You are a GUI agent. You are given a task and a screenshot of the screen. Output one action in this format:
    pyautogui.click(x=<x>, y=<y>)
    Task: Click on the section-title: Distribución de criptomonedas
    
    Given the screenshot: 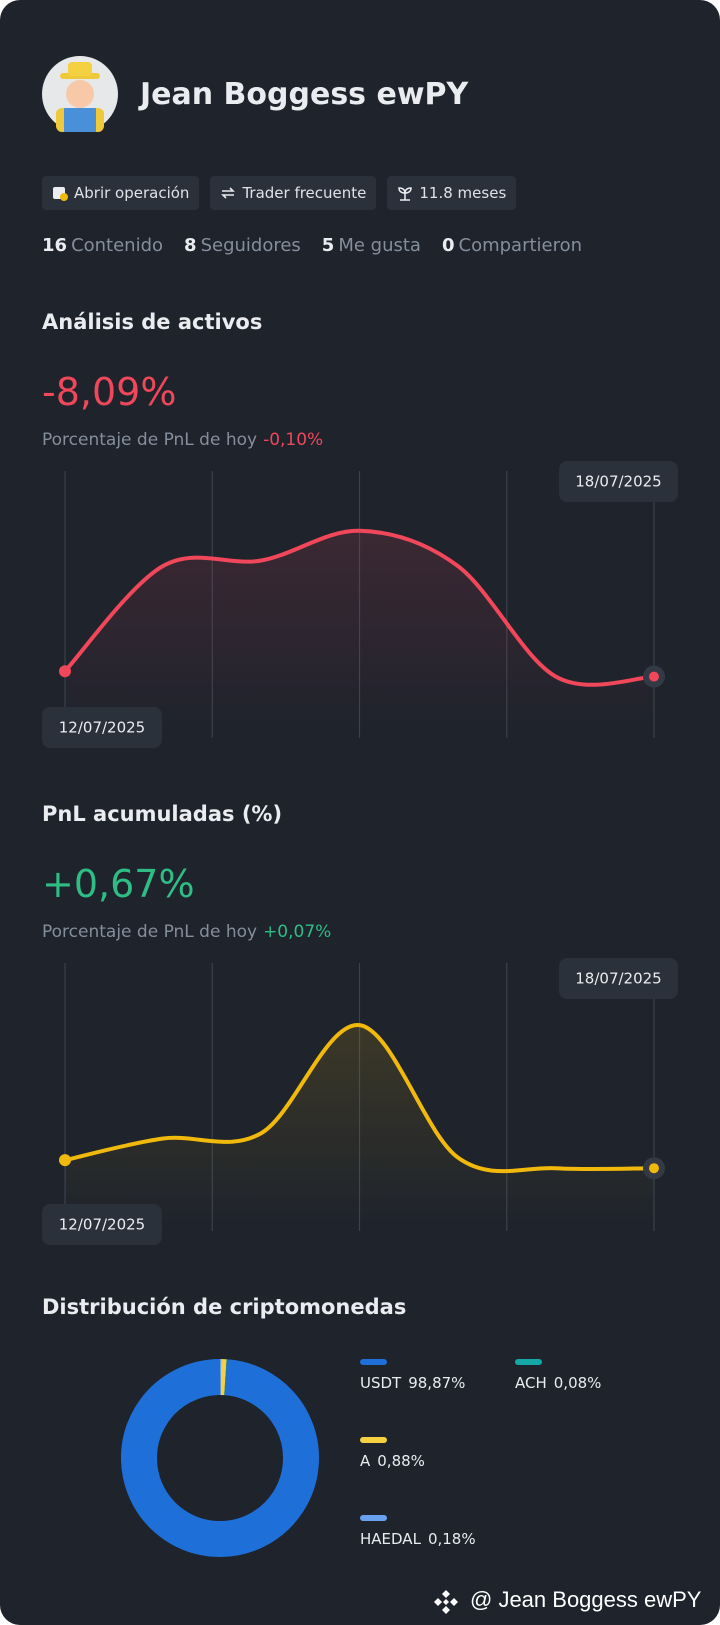 What is the action you would take?
    pyautogui.click(x=224, y=1307)
    